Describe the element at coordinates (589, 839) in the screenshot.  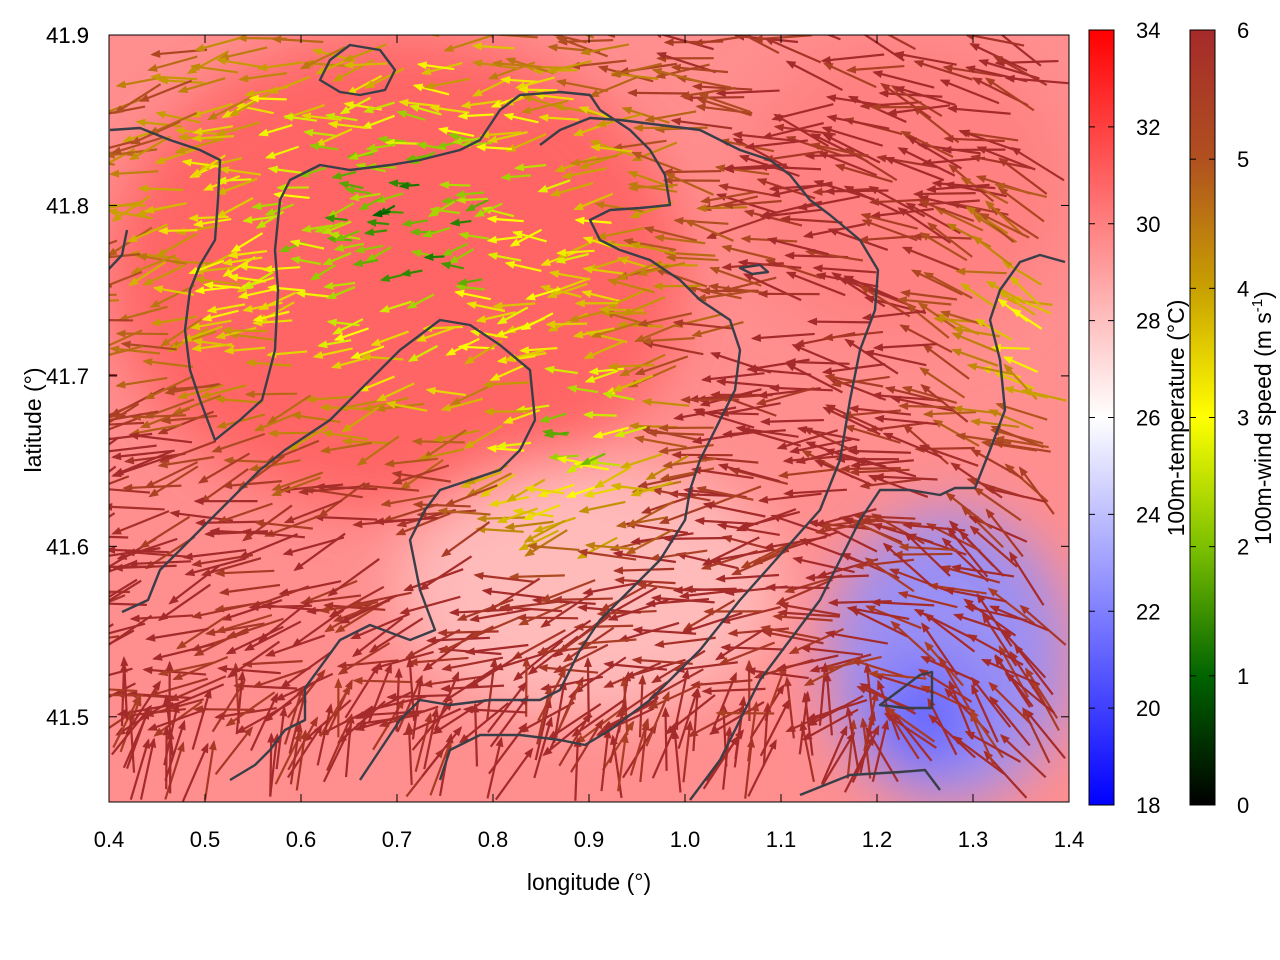
I see `x-tick-label: 0.9` at that location.